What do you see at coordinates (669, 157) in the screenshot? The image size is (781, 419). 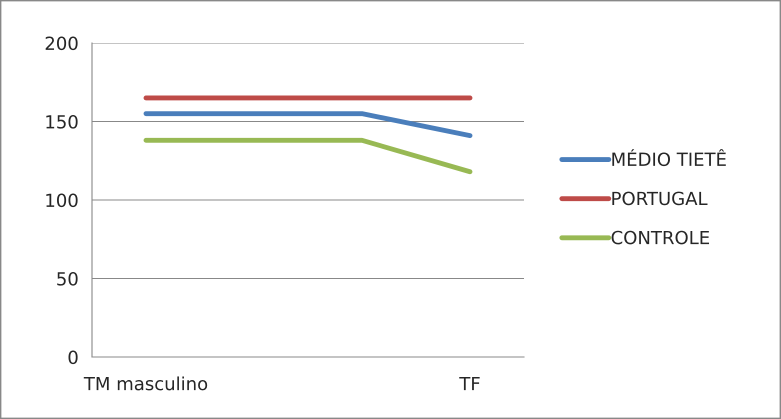 I see `legend-label: MÉDIO TIETÊ` at bounding box center [669, 157].